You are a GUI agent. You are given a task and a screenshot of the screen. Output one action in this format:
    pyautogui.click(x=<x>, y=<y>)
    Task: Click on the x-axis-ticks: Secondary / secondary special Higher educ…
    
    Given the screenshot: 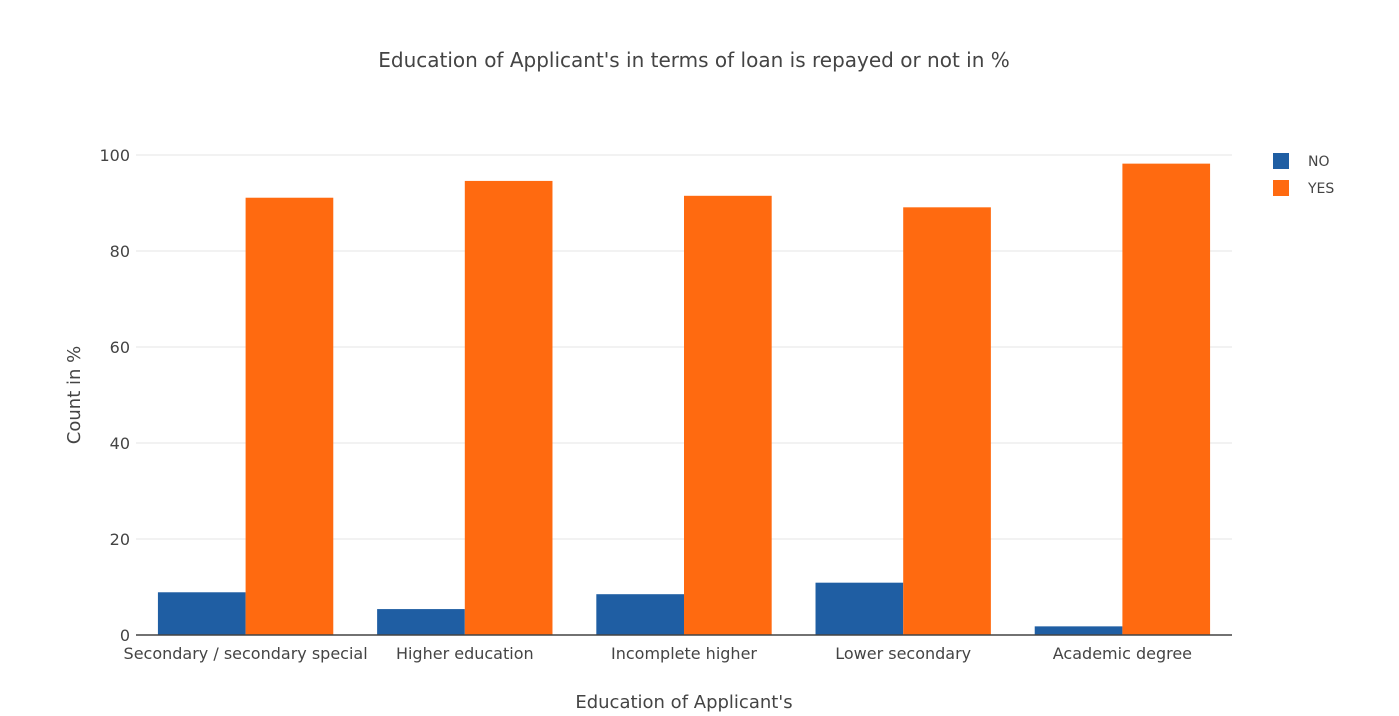 What is the action you would take?
    pyautogui.click(x=658, y=653)
    